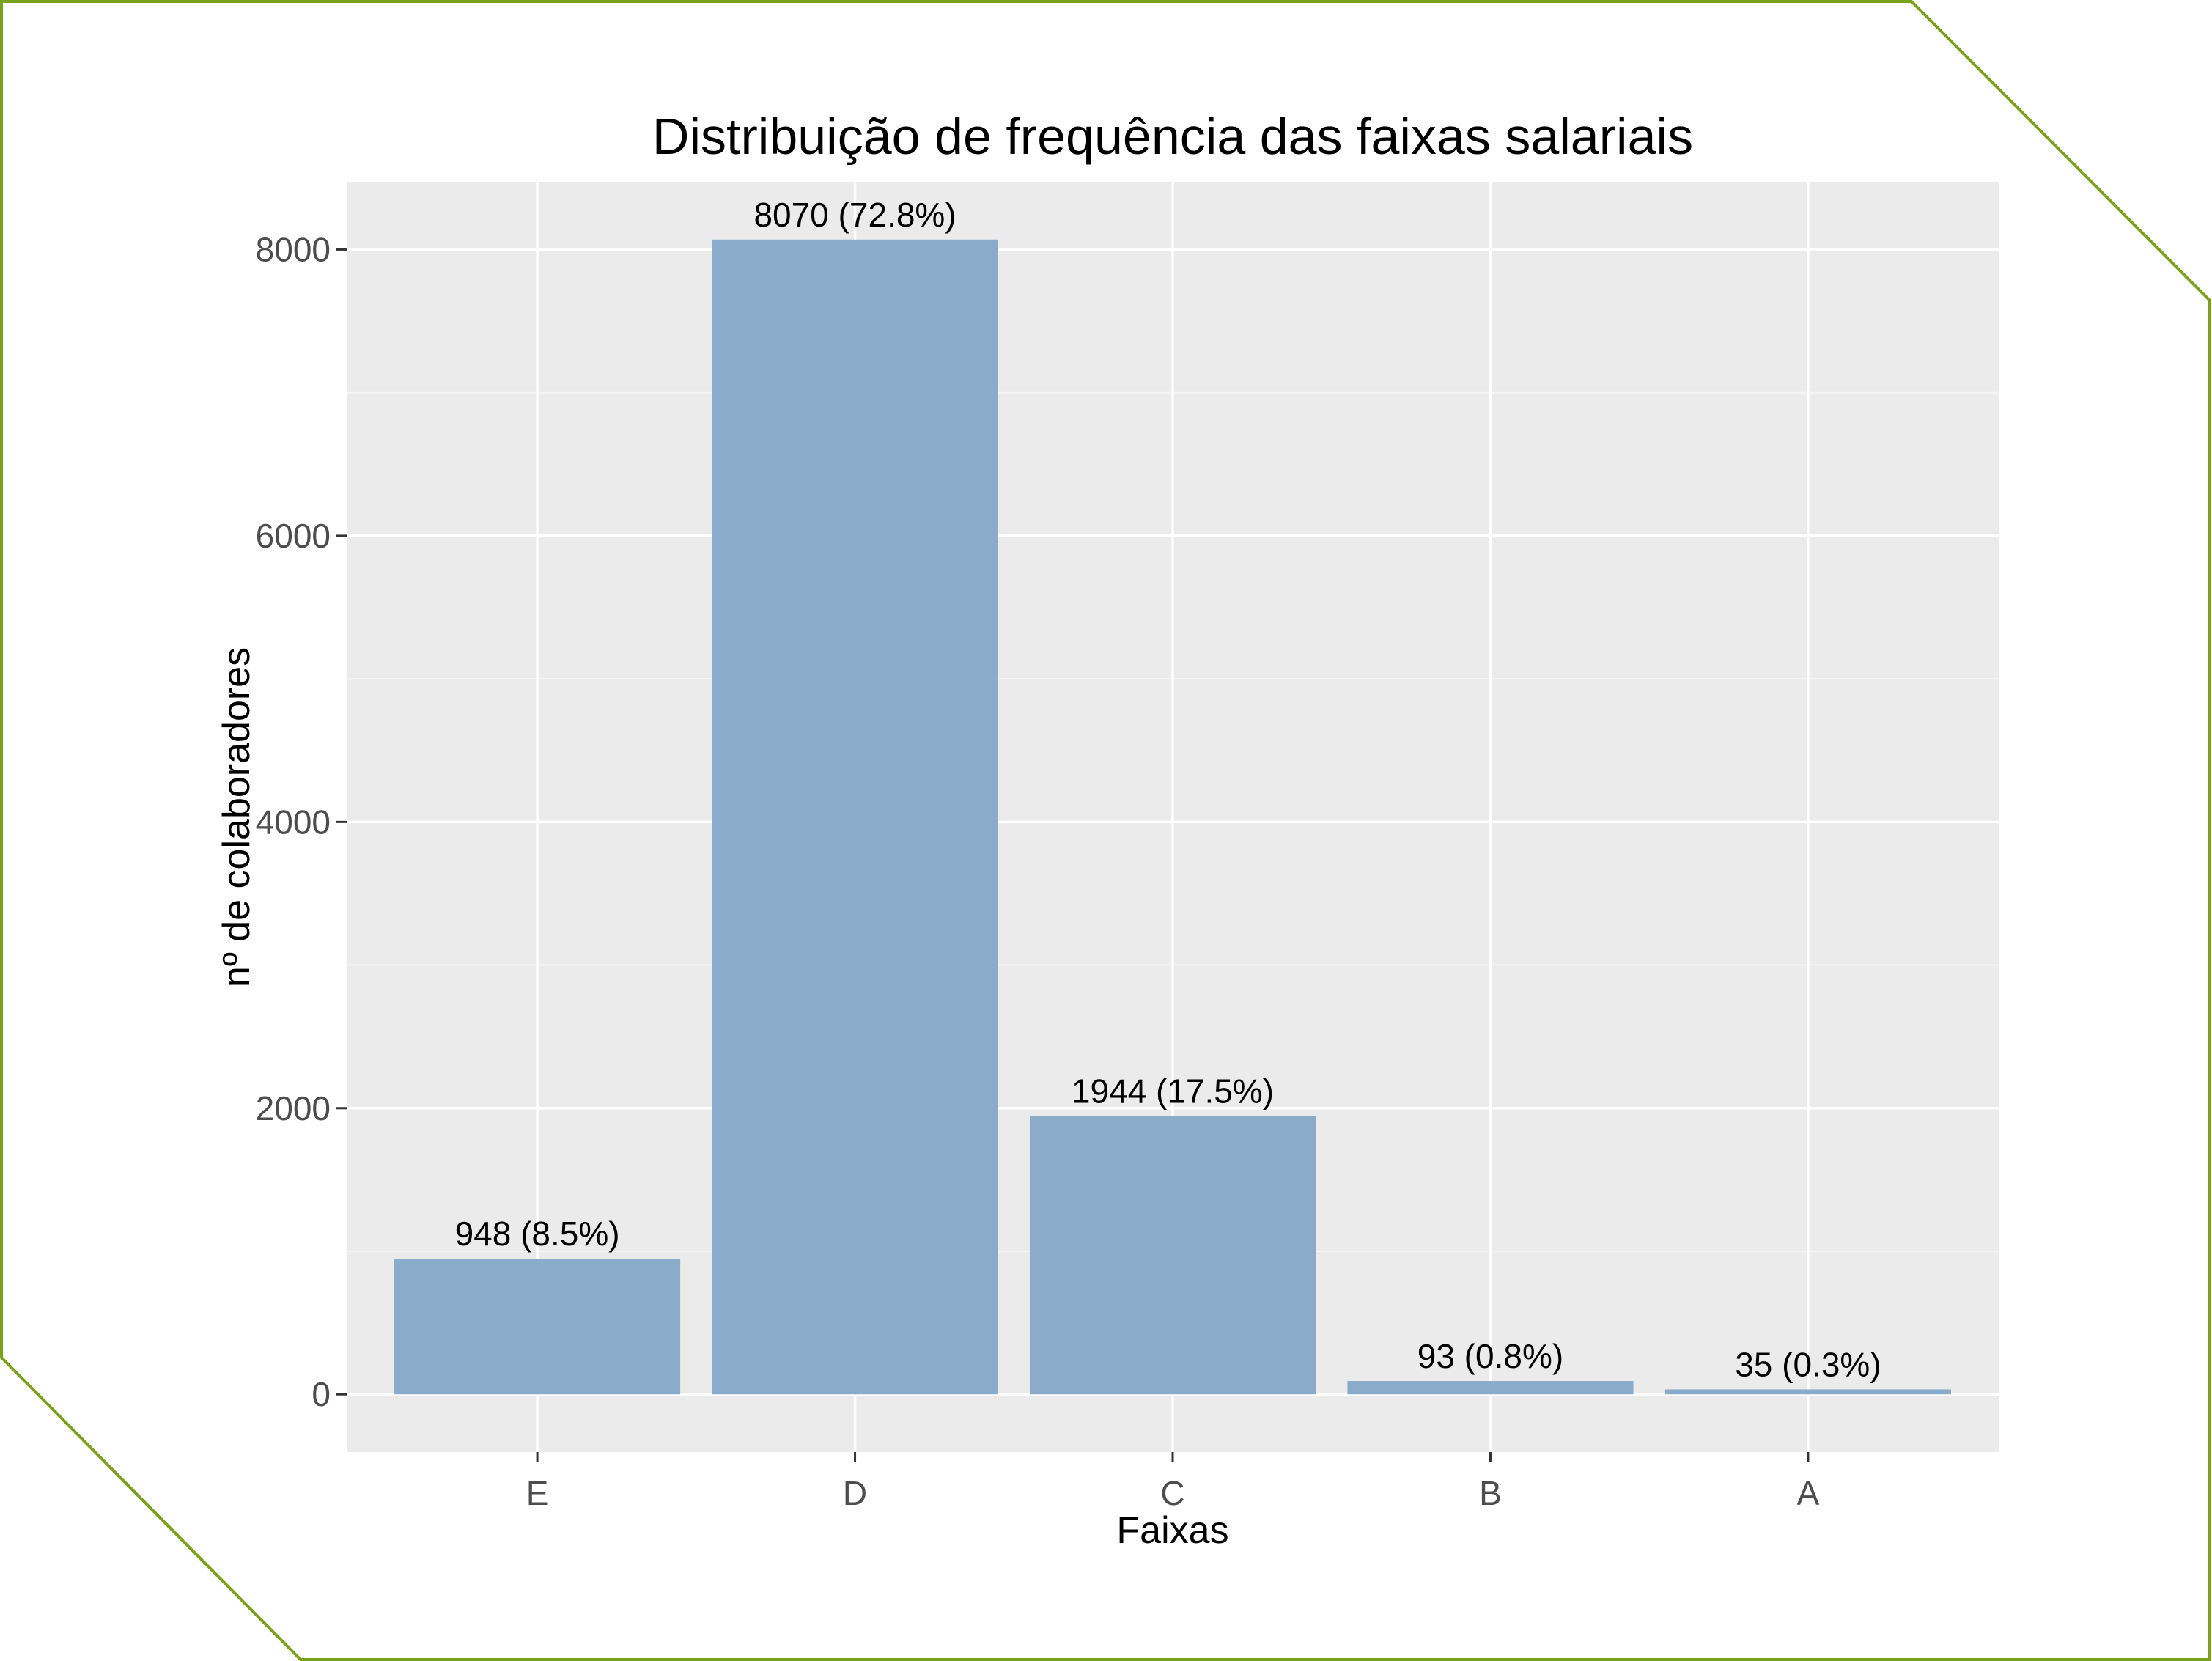 The height and width of the screenshot is (1661, 2212). What do you see at coordinates (293, 249) in the screenshot?
I see `y-tick-label: 8000` at bounding box center [293, 249].